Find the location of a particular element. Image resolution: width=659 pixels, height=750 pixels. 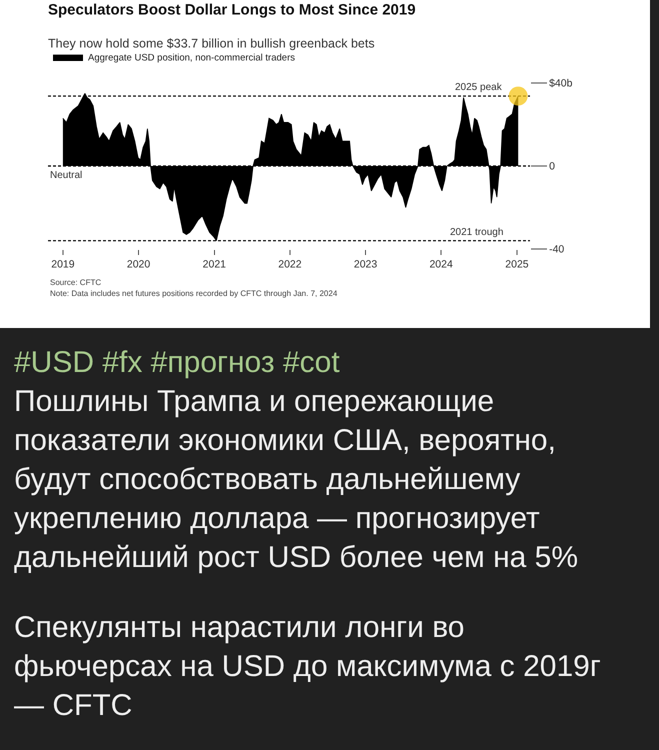

x-tick-label: 2021 is located at coordinates (214, 264).